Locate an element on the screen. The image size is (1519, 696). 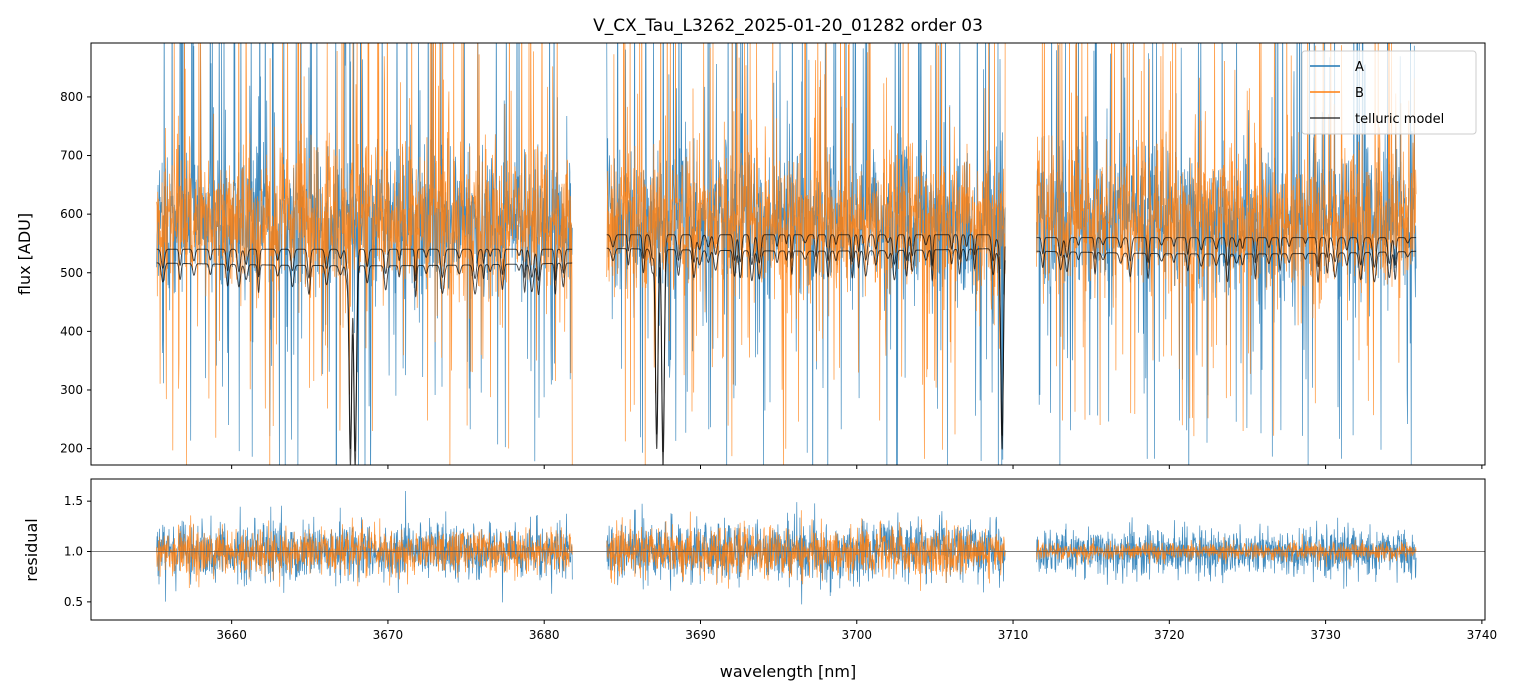
flux-y-tick-label: 800 is located at coordinates (71, 97).